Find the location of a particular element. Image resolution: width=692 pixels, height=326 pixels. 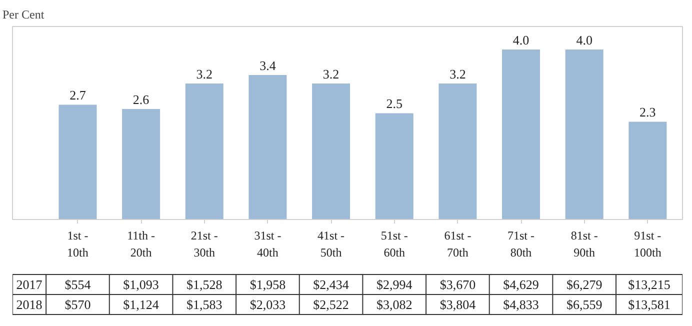

text: $1,124 is located at coordinates (141, 304).